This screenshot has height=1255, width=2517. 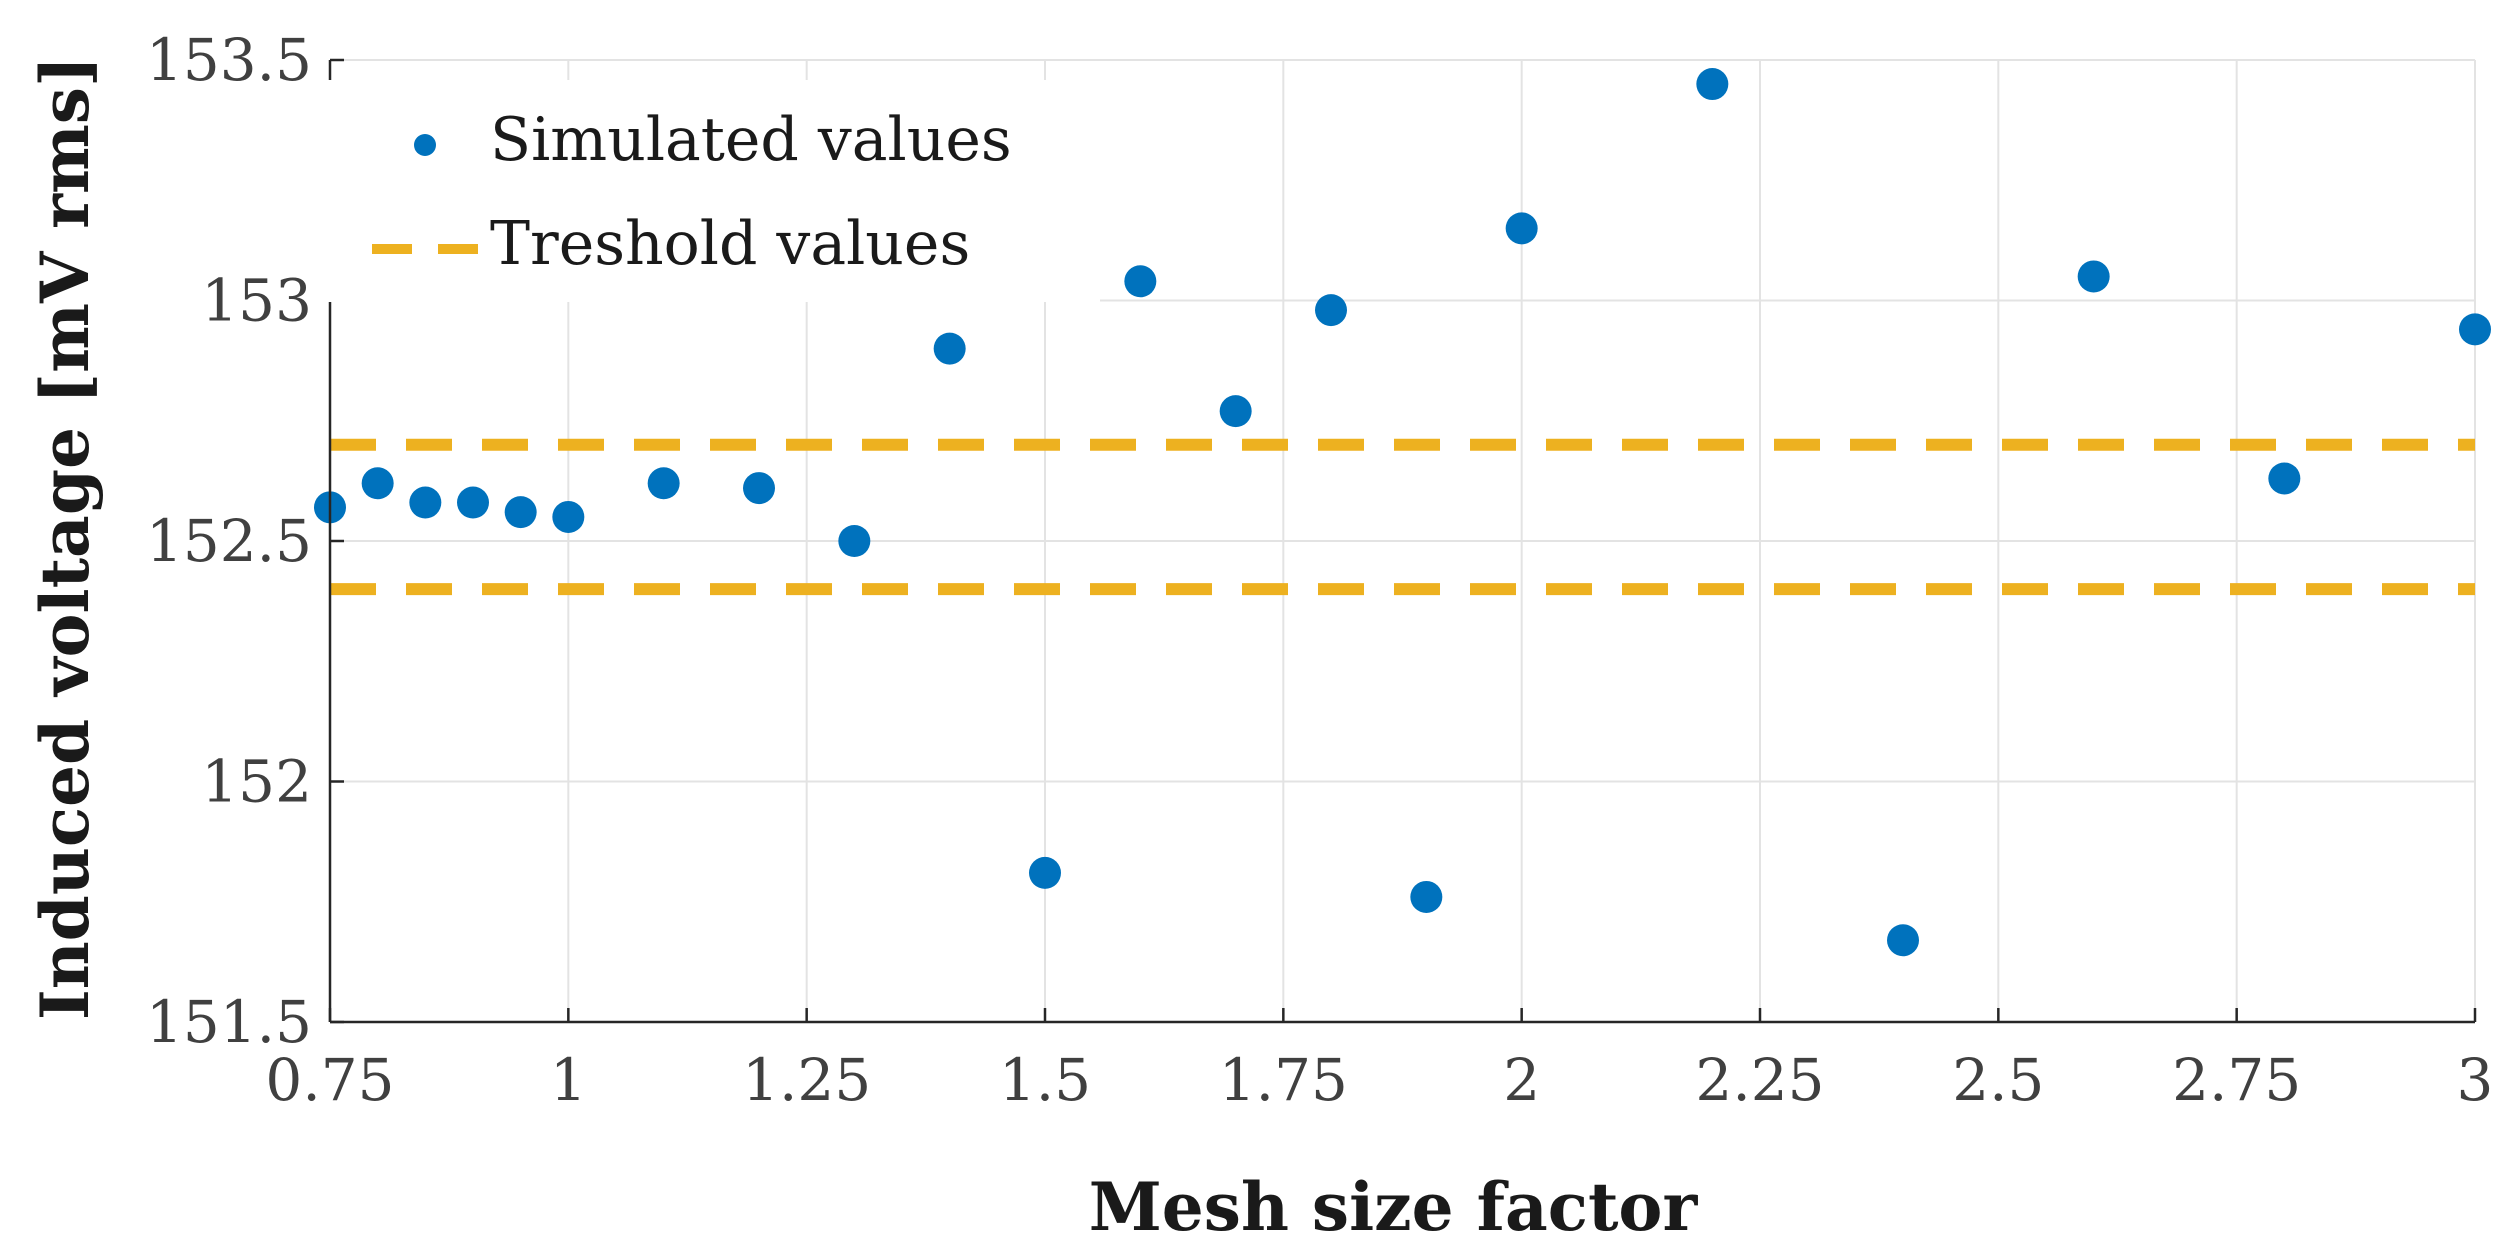 What do you see at coordinates (1998, 1080) in the screenshot?
I see `x-tick-label: 2.5` at bounding box center [1998, 1080].